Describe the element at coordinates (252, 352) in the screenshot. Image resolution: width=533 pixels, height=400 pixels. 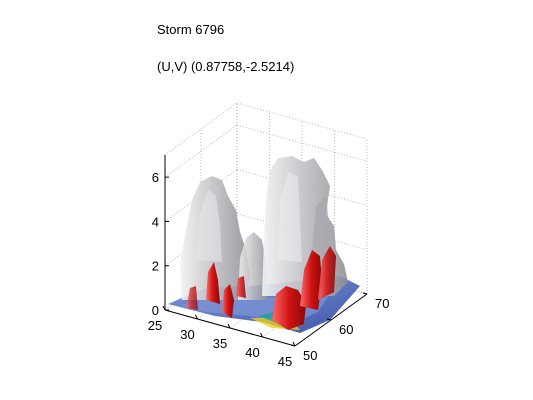
I see `x-tick-label: 40` at that location.